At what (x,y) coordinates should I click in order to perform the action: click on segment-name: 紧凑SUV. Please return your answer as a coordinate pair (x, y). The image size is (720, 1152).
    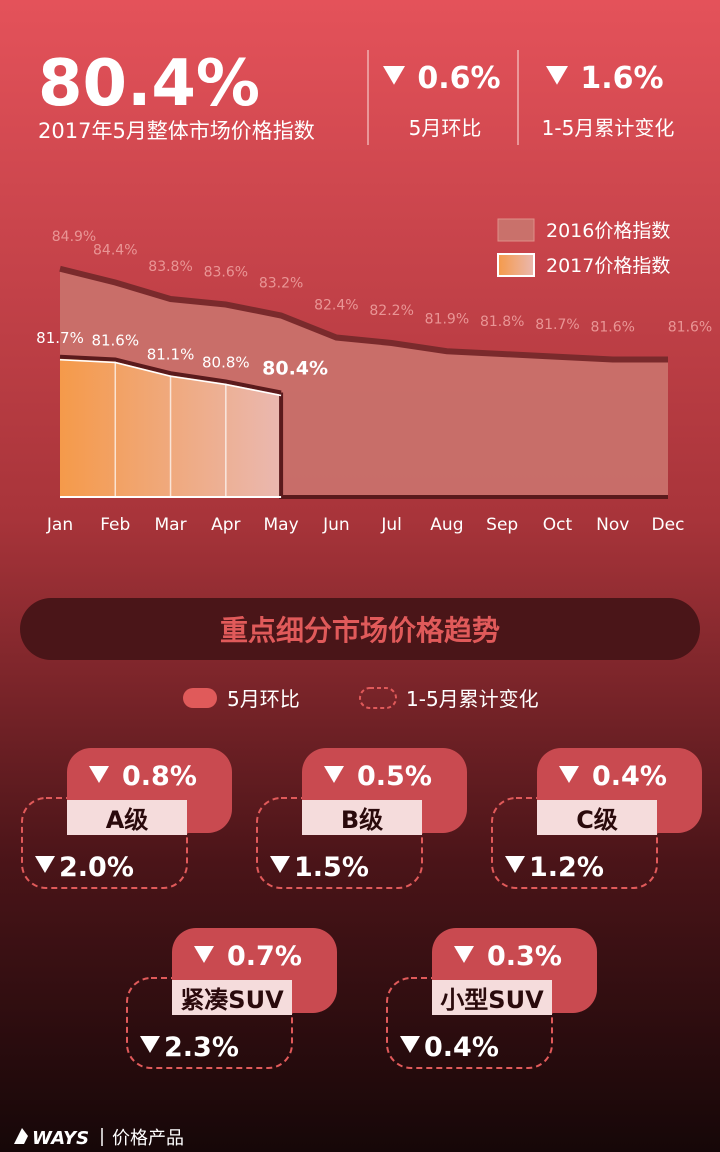
    Looking at the image, I should click on (232, 1000).